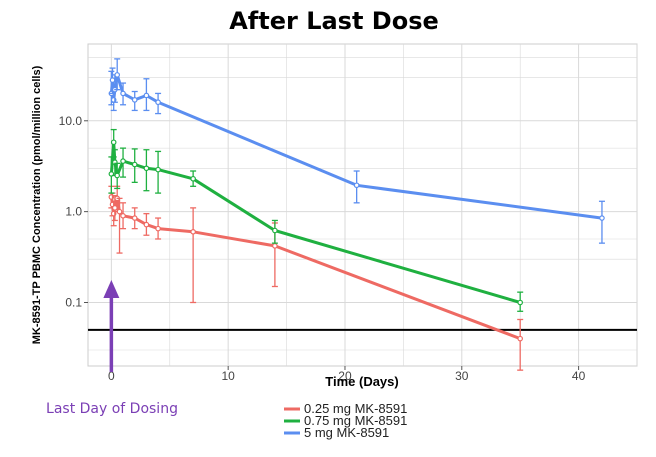  I want to click on y-tick-label: 0.1, so click(73, 302).